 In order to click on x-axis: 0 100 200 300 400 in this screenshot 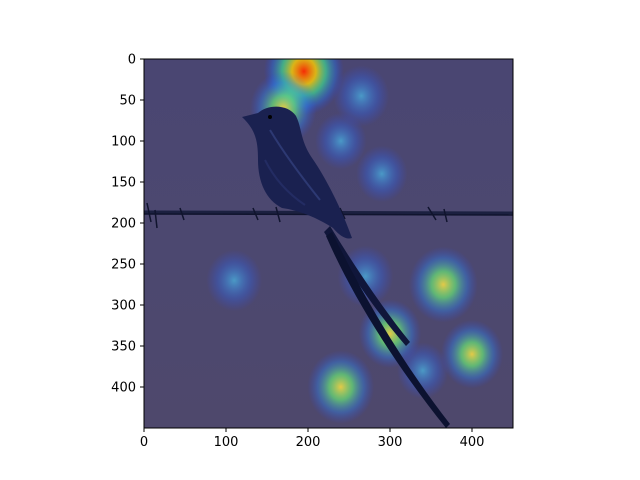, I will do `click(312, 439)`.